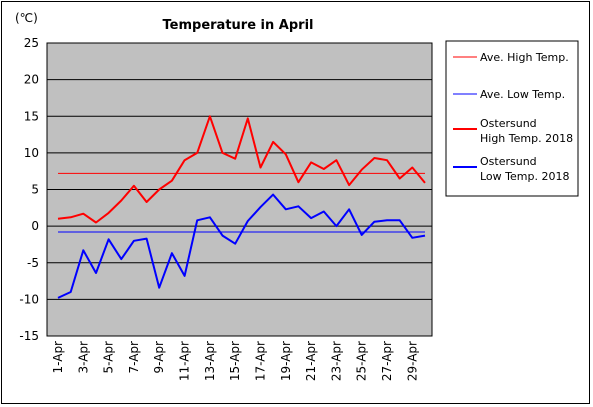 The image size is (593, 407). Describe the element at coordinates (260, 361) in the screenshot. I see `x-tick-label: 17-Apr` at that location.